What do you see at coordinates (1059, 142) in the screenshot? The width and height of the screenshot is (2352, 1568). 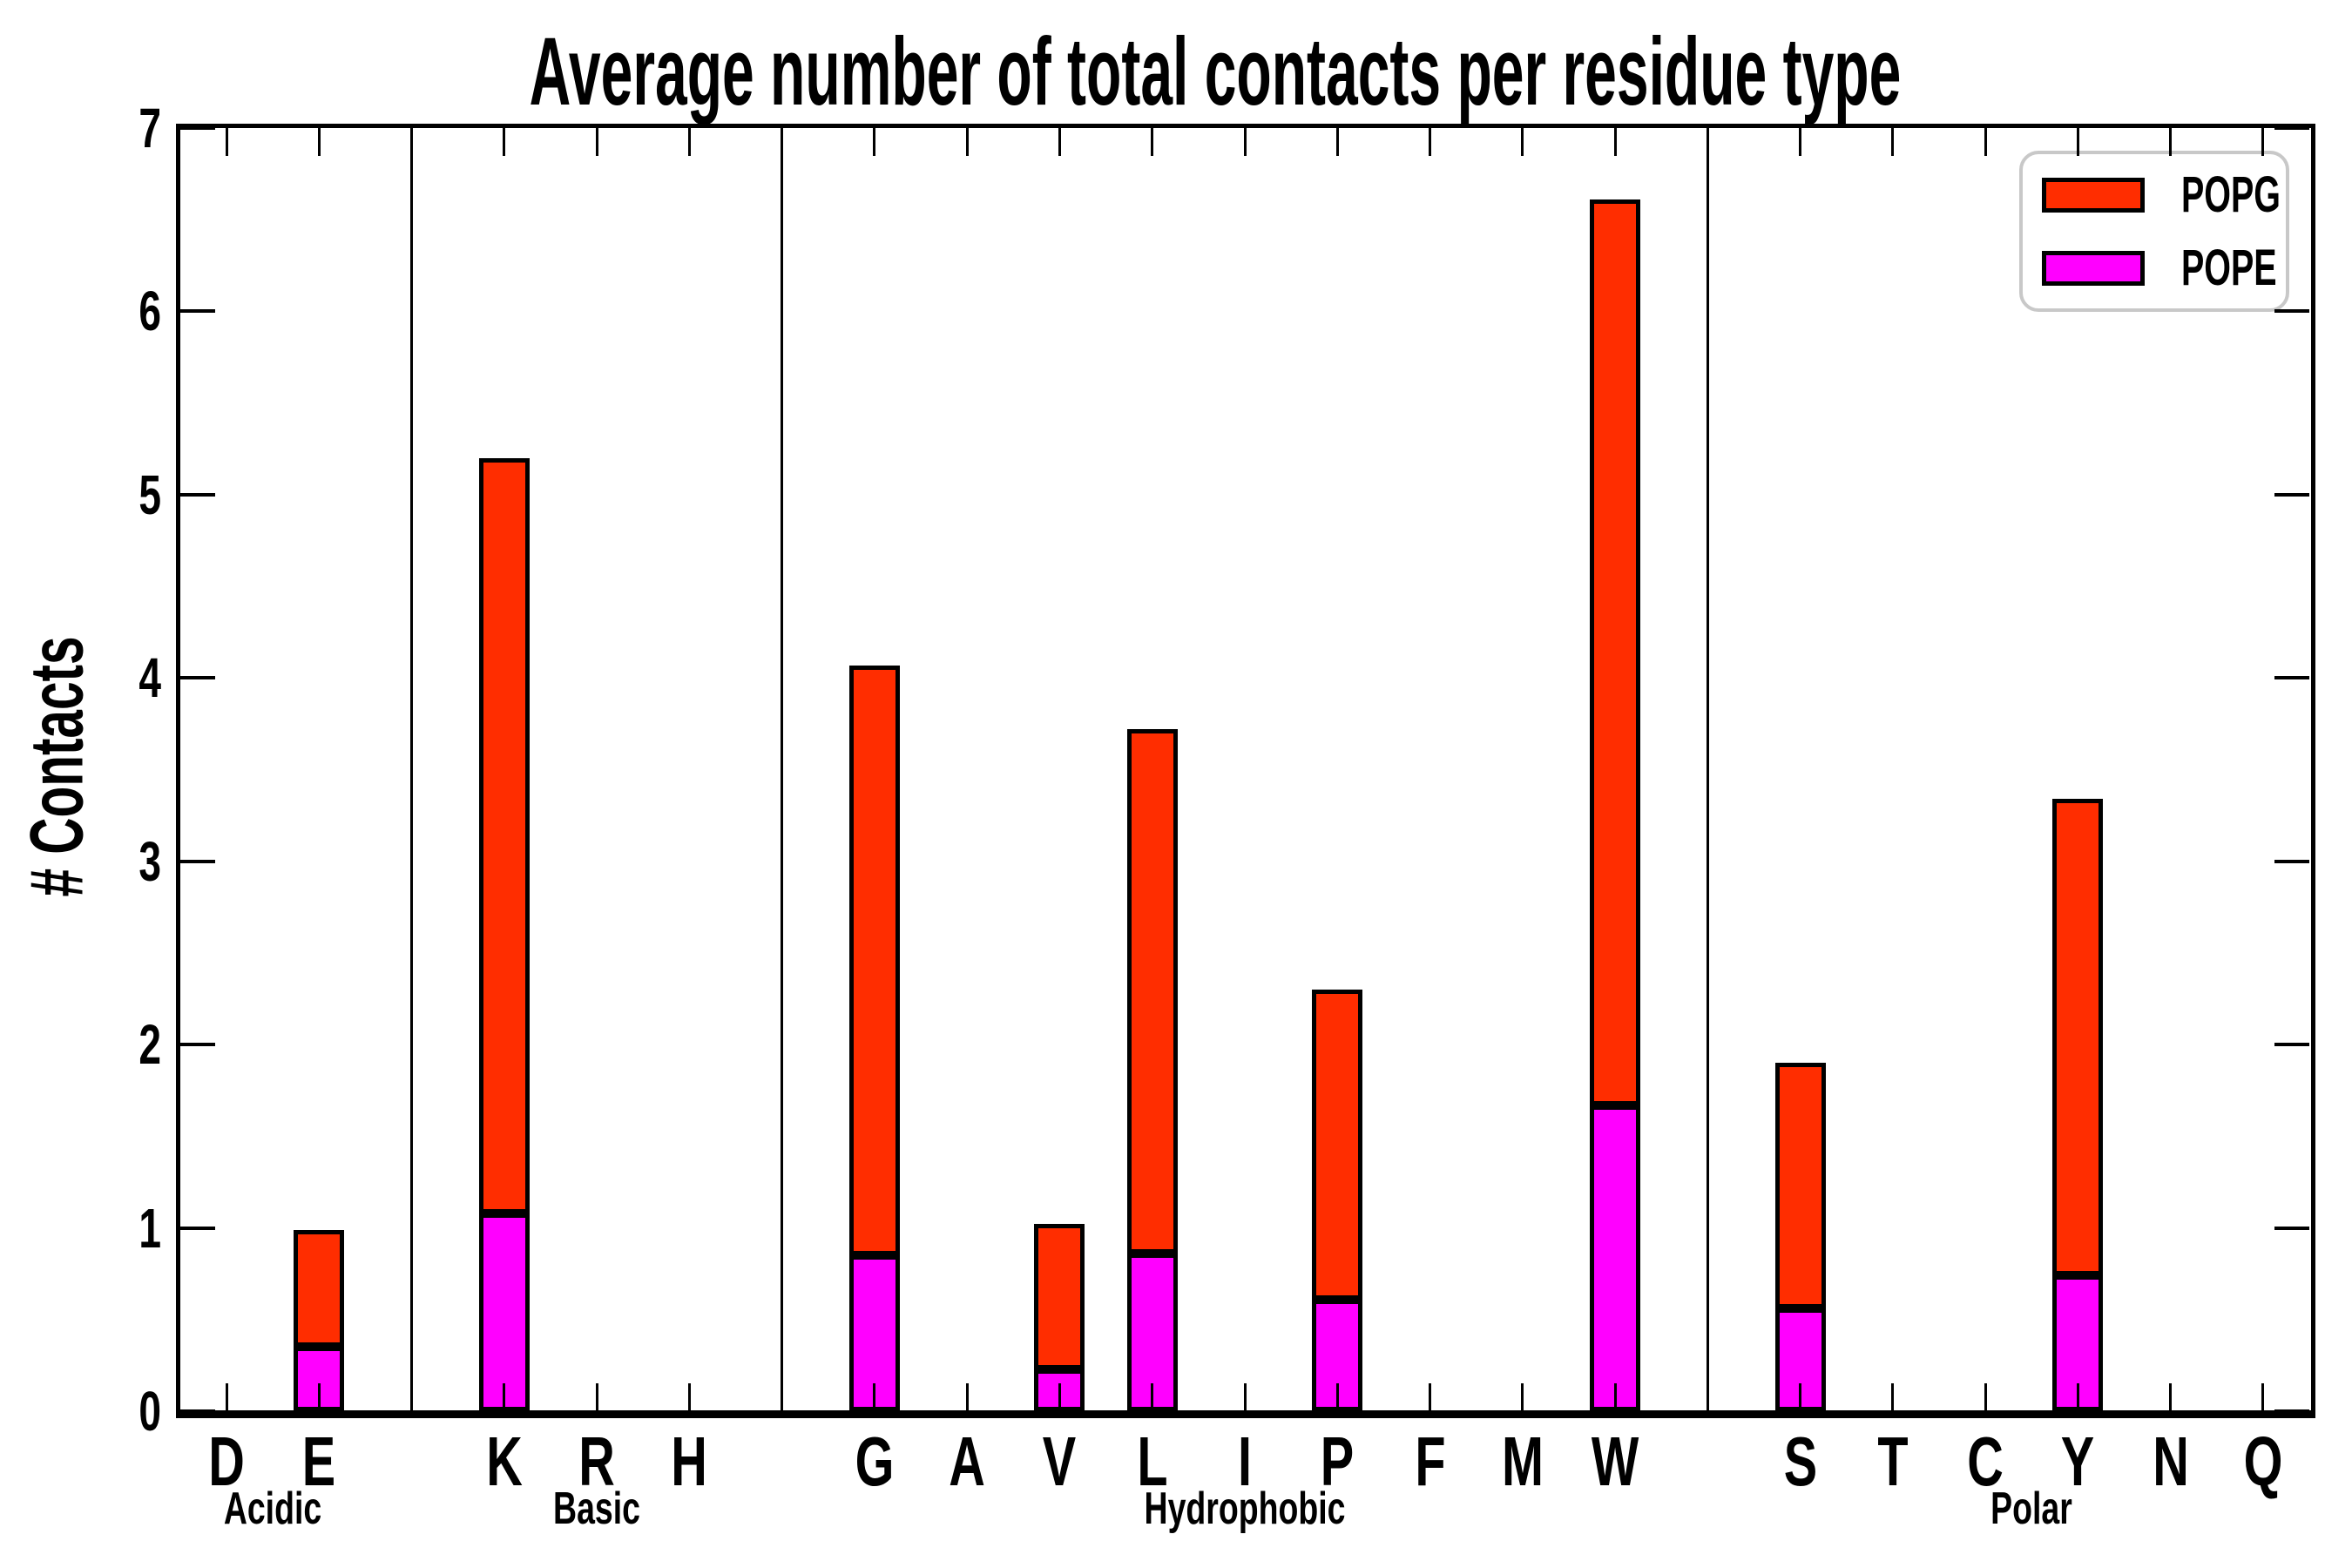 I see `x-tick-top-V` at bounding box center [1059, 142].